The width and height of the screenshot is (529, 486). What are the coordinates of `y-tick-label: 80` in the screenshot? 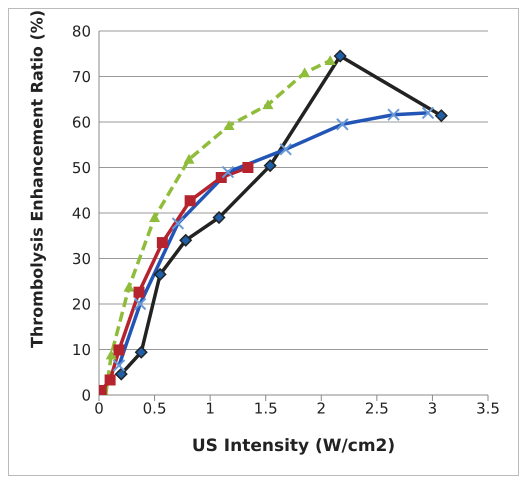 It's located at (81, 31).